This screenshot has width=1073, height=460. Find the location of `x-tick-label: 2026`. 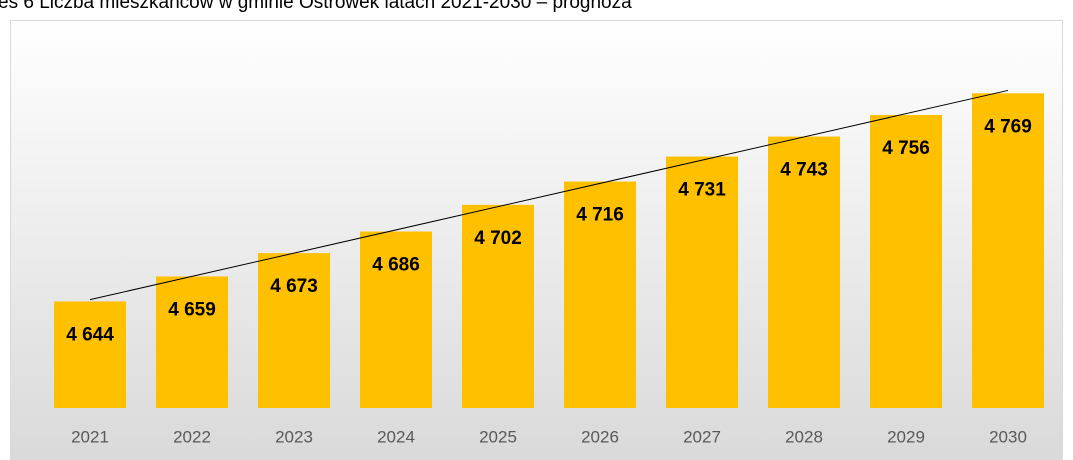

x-tick-label: 2026 is located at coordinates (600, 436).